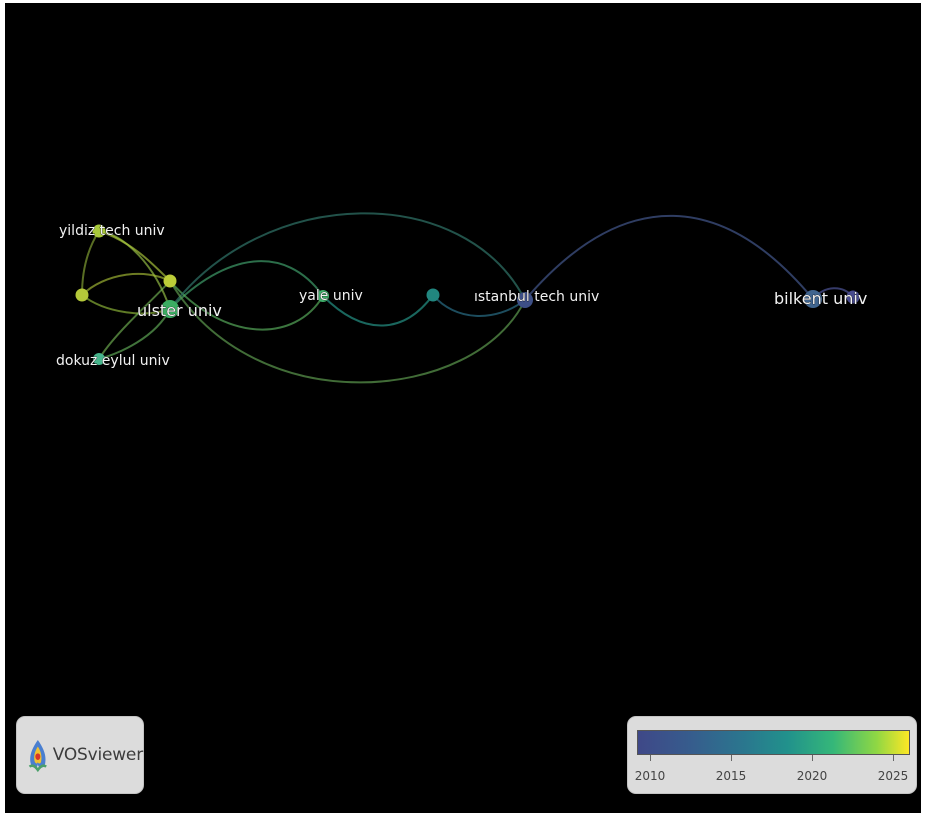 The image size is (928, 818). Describe the element at coordinates (170, 281) in the screenshot. I see `node-unlabeled-upper` at that location.